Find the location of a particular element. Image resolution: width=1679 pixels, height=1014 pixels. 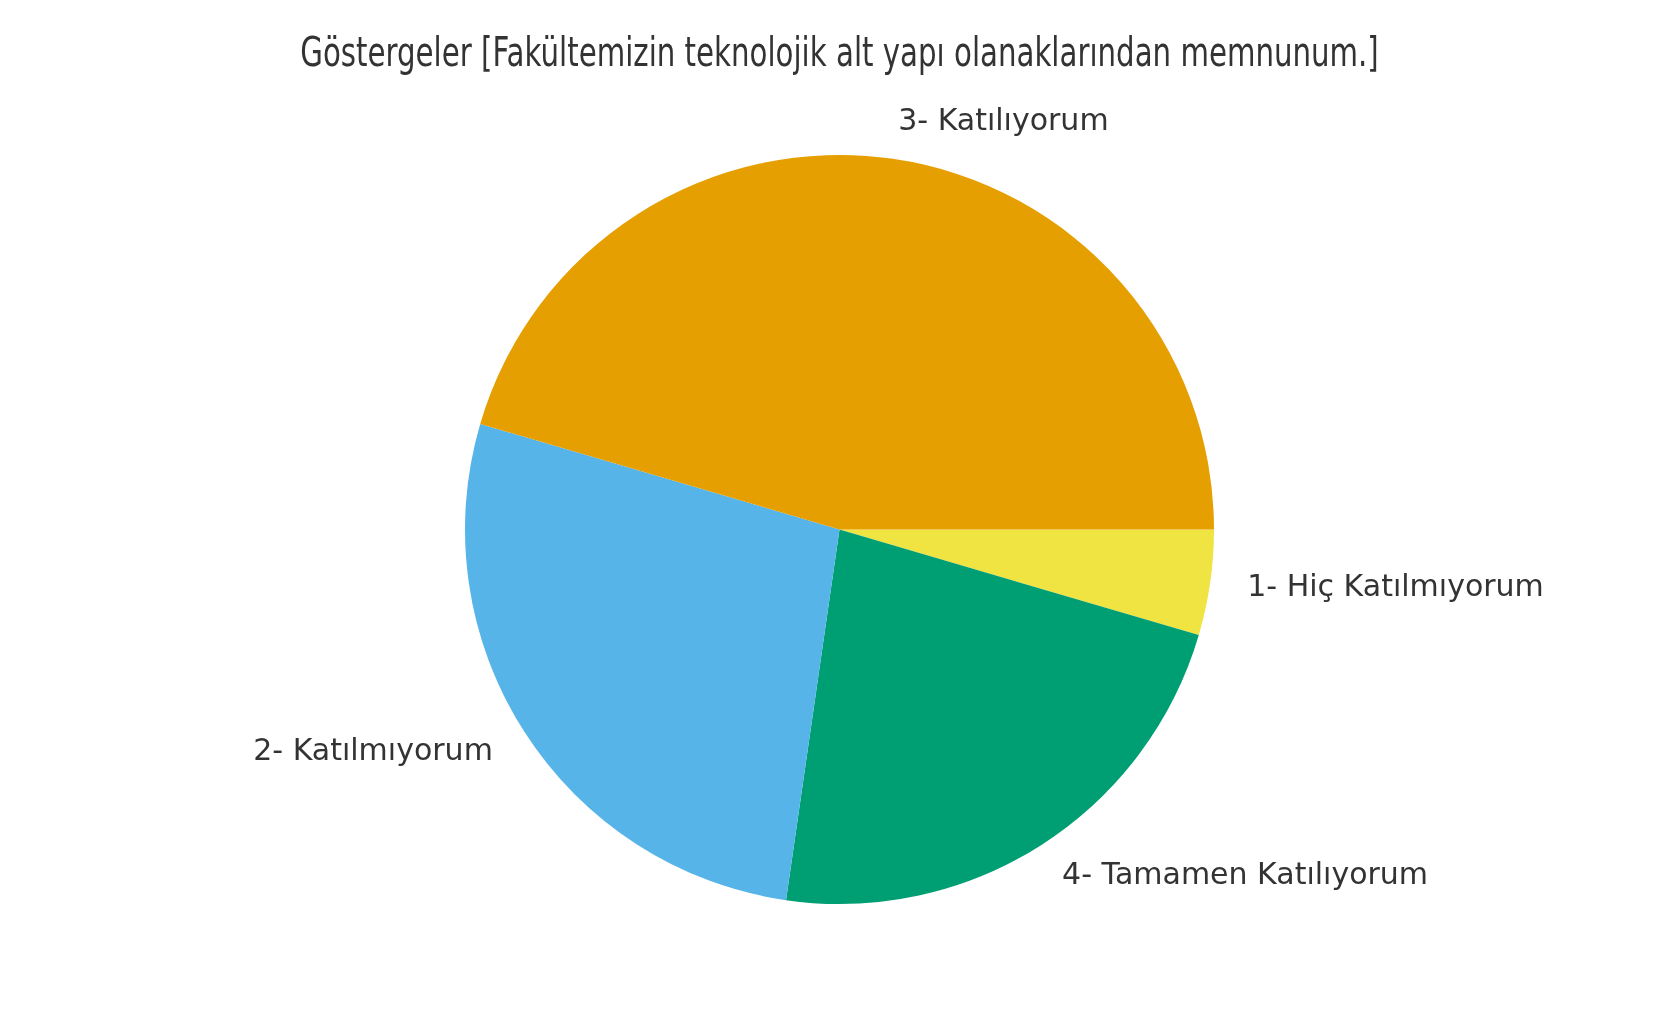

slice-label: 1- Hiç Katılmıyorum is located at coordinates (1395, 585).